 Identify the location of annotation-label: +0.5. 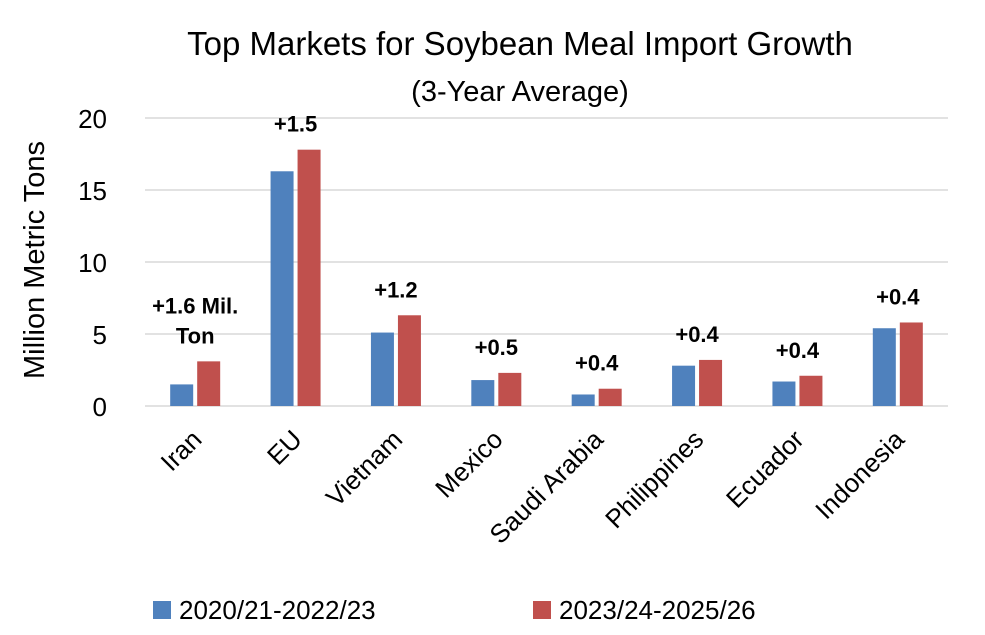
(496, 347).